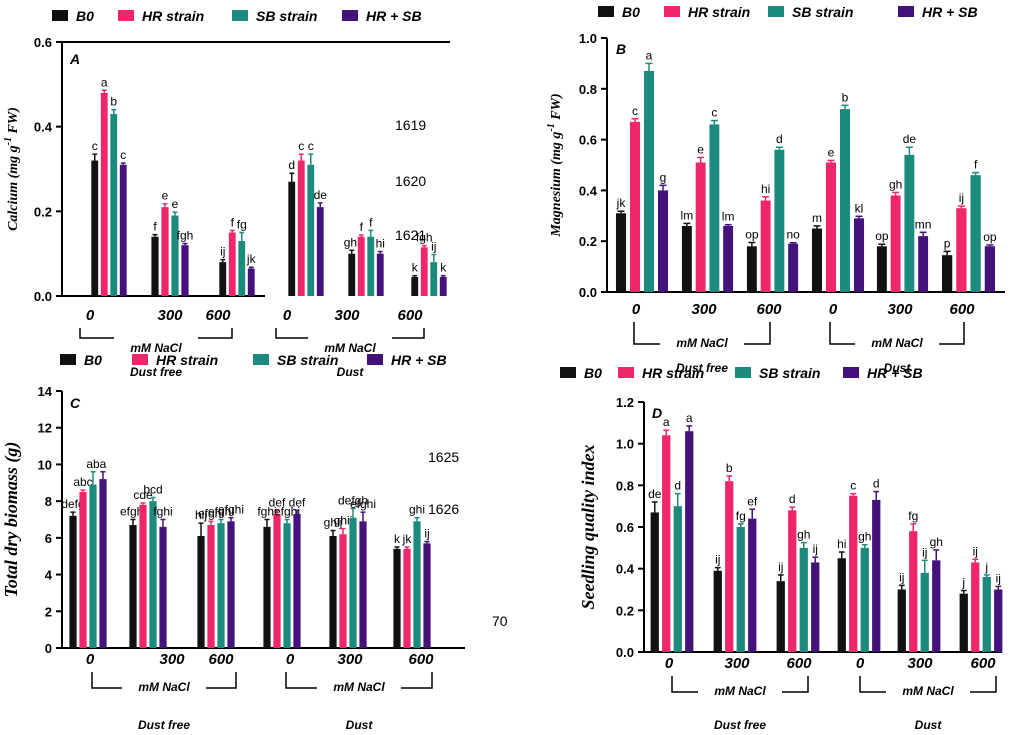 Image resolution: width=1021 pixels, height=735 pixels. What do you see at coordinates (290, 659) in the screenshot?
I see `x-category-label: 0` at bounding box center [290, 659].